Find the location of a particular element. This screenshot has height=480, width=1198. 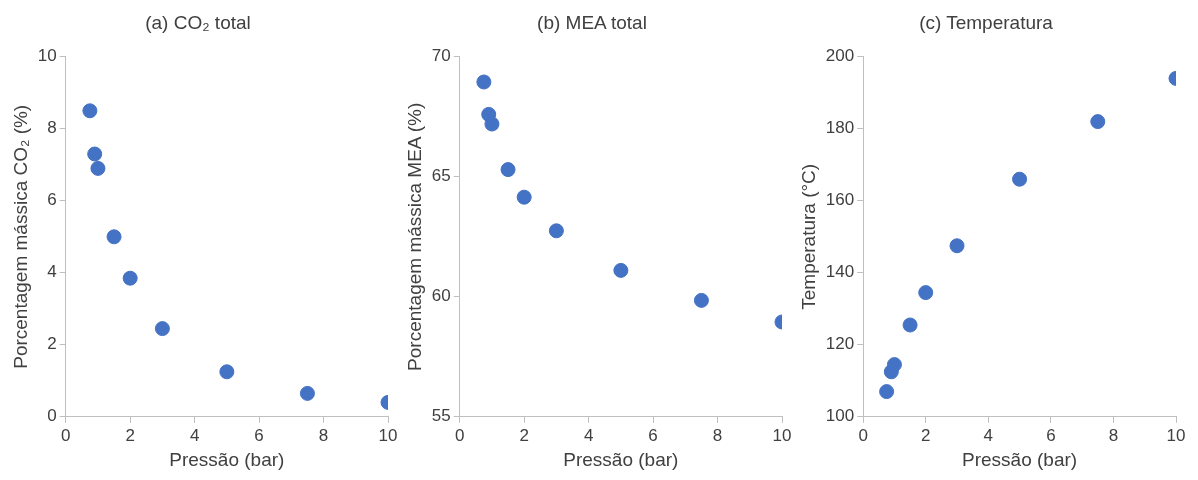

y-tick-label: 140 is located at coordinates (840, 272).